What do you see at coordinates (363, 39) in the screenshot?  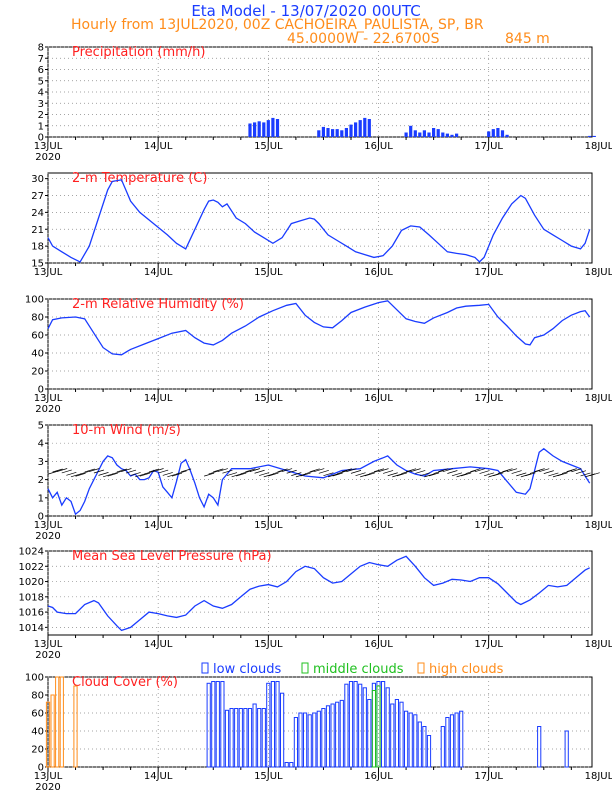 I see `chart-coords: 45.0000W - 22.6700S` at bounding box center [363, 39].